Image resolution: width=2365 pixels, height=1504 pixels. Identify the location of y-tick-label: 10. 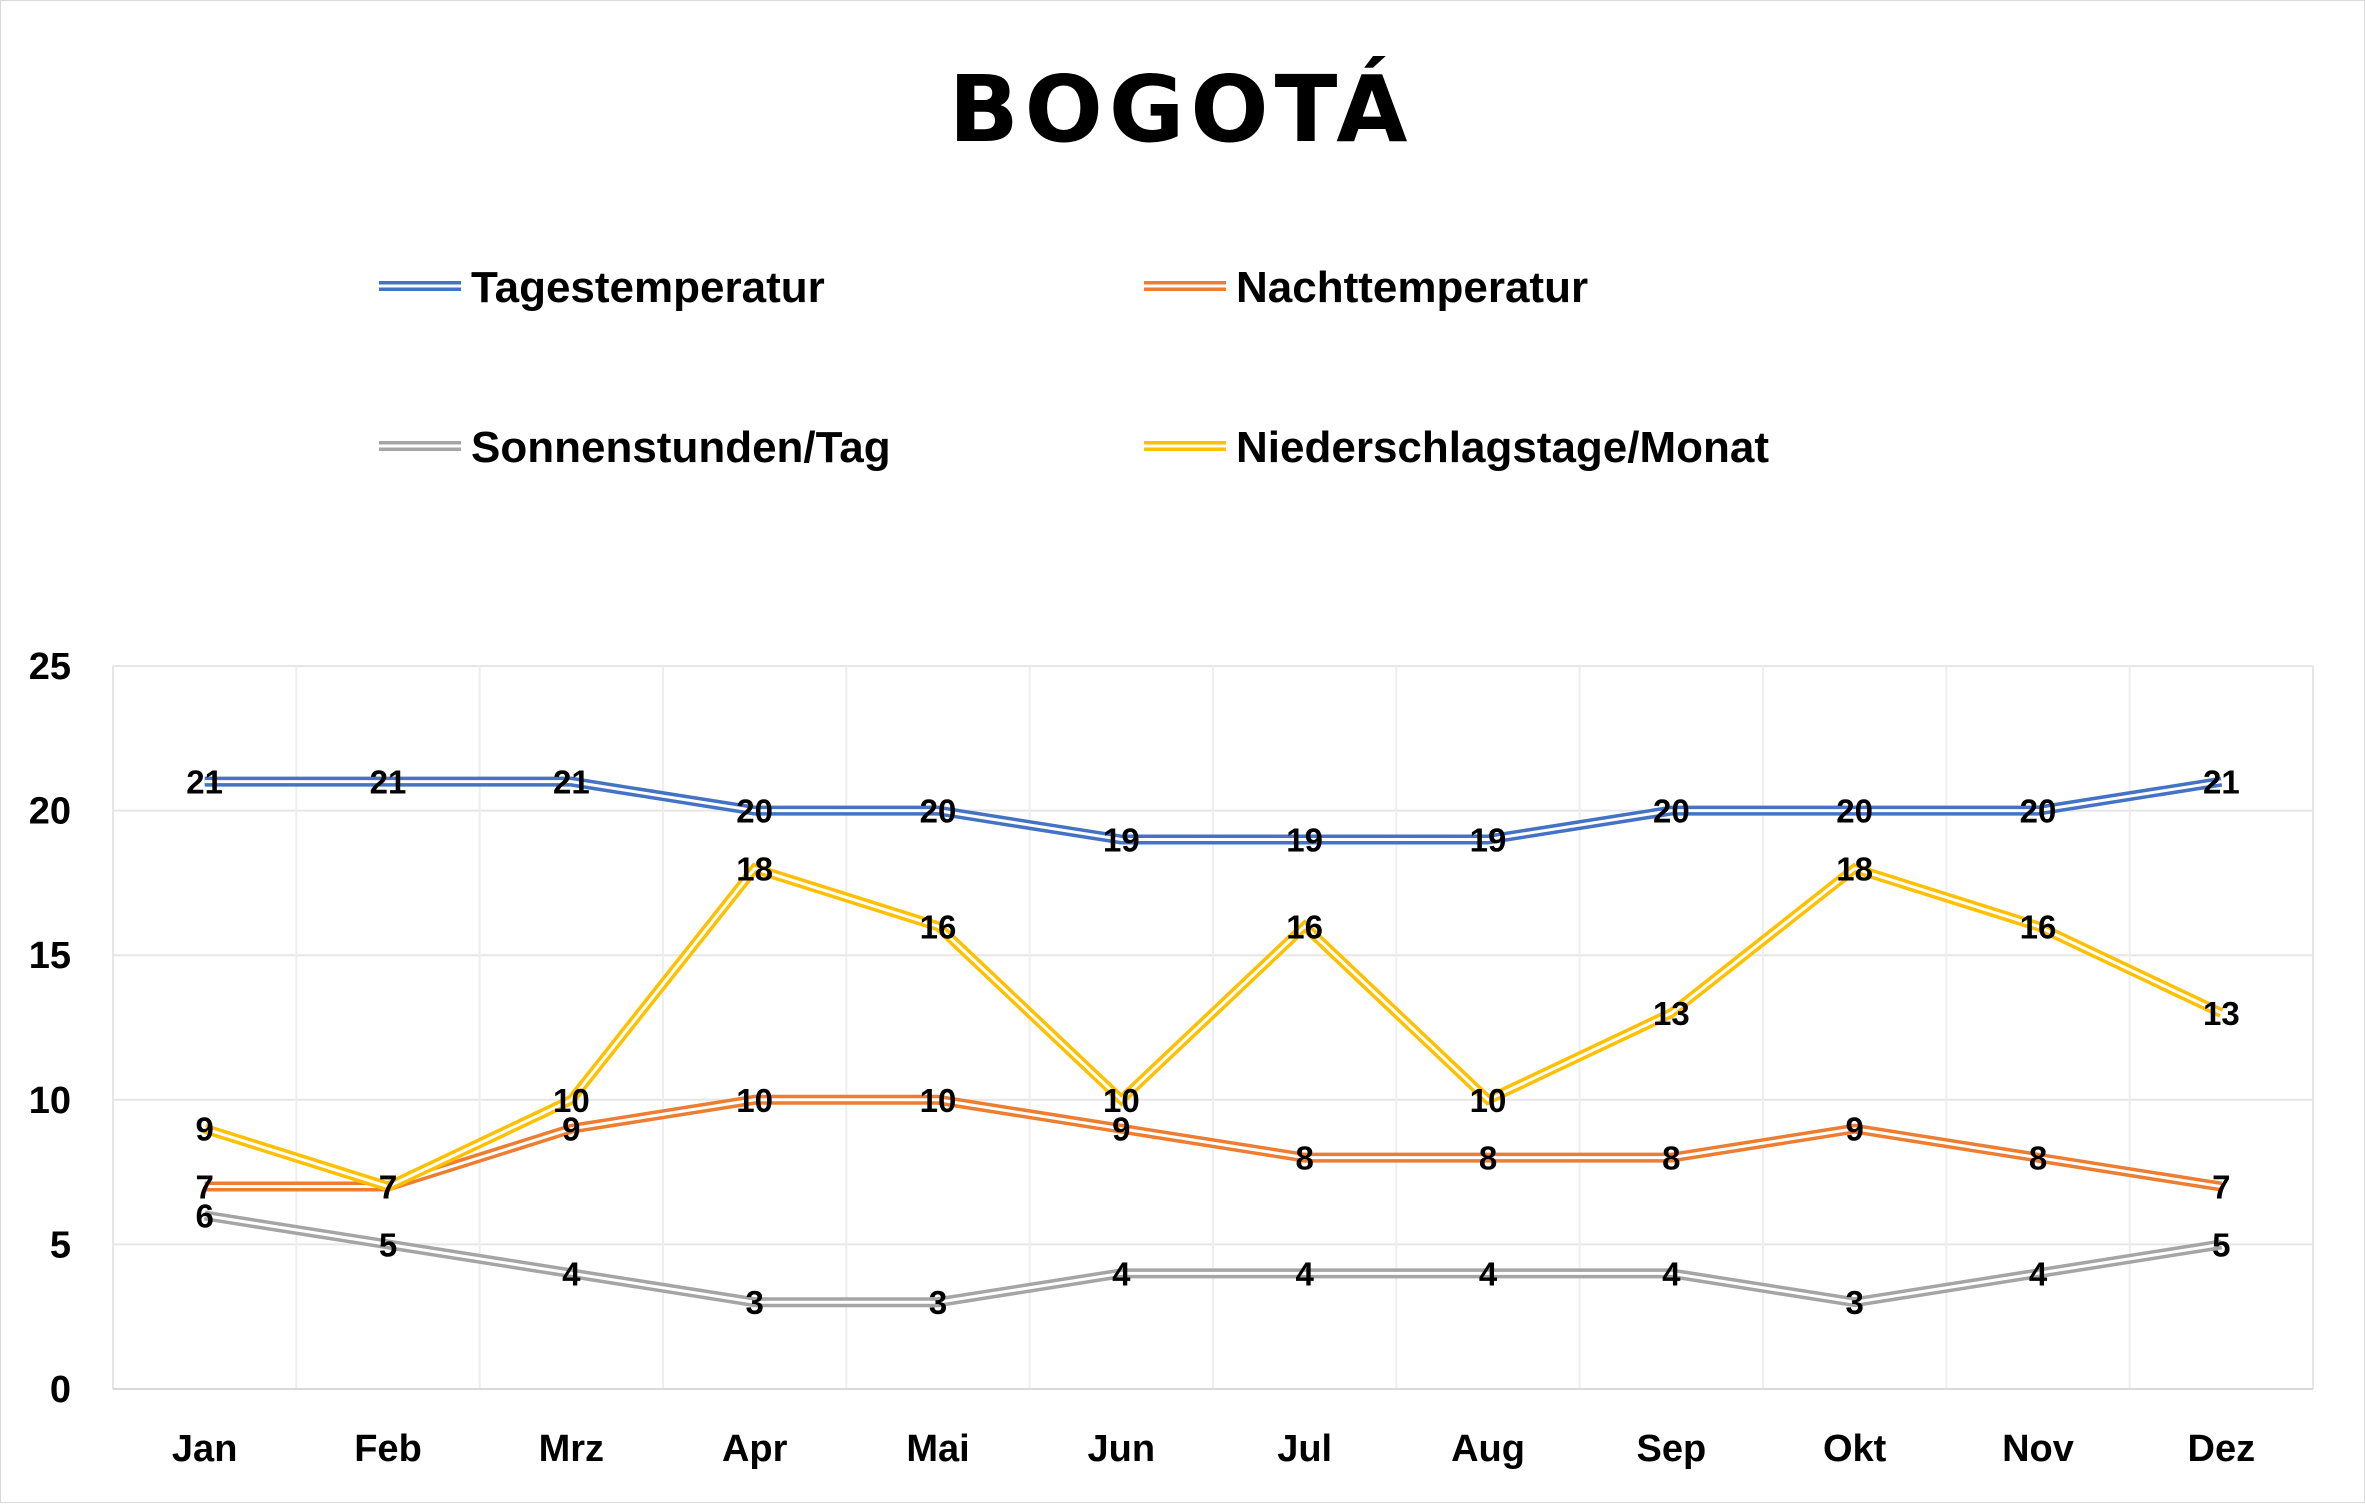
(50, 1101).